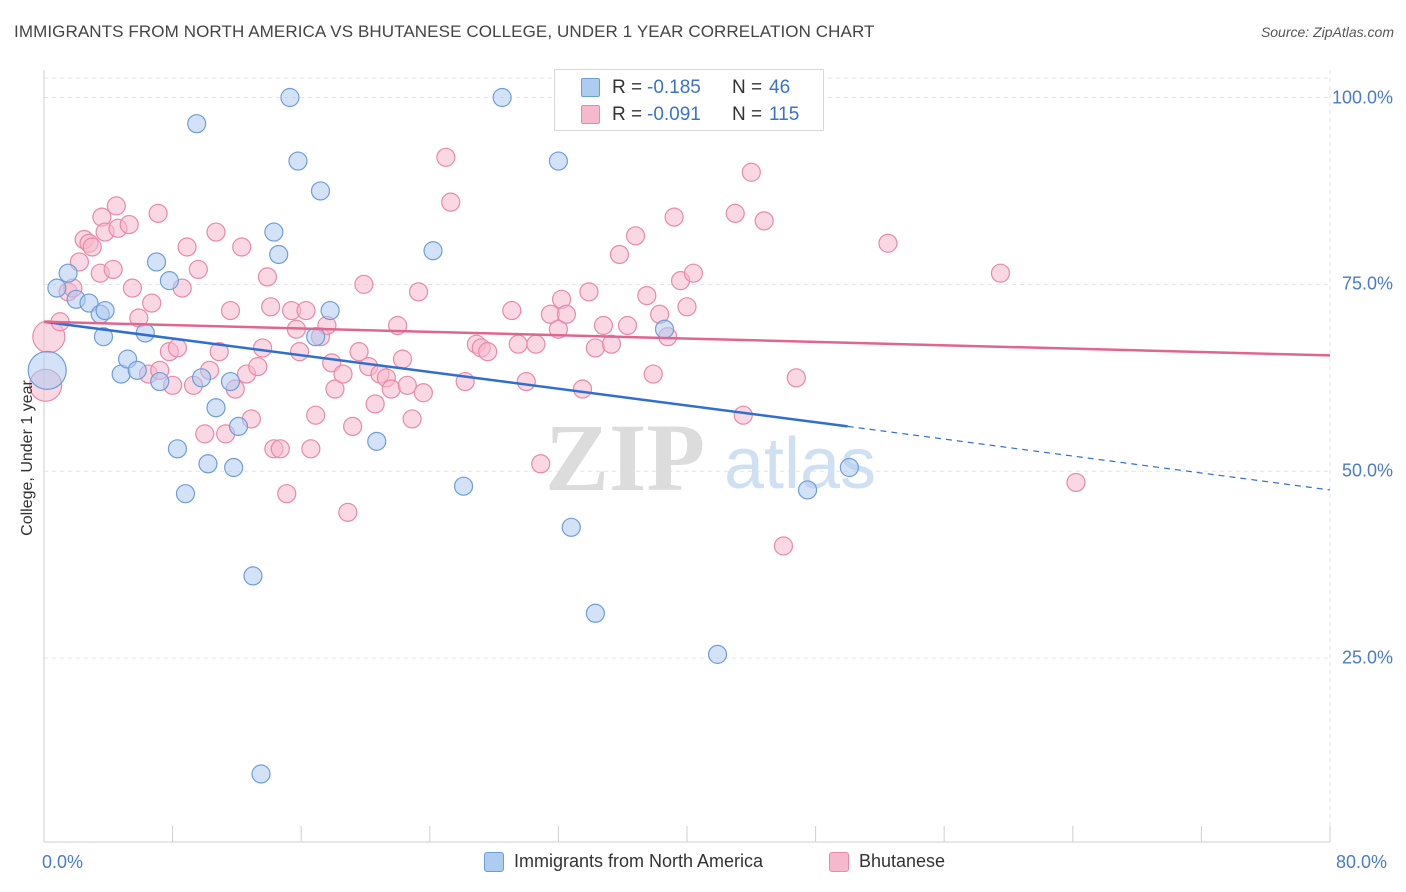 The image size is (1406, 892). Describe the element at coordinates (63, 862) in the screenshot. I see `x-tick-min: 0.0%` at that location.